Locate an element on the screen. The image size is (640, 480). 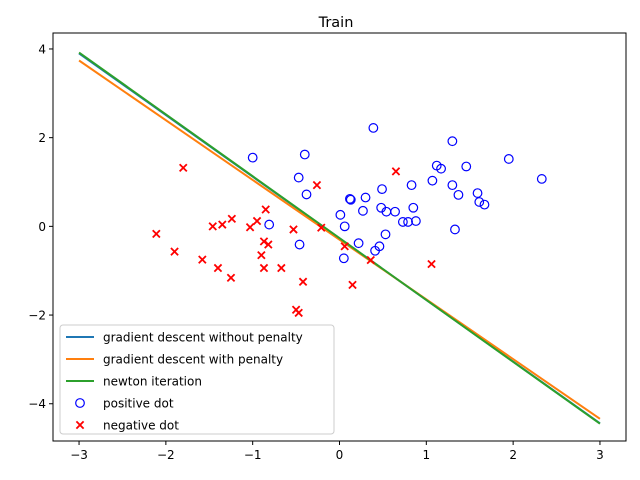
y-tick-label: −4 is located at coordinates (37, 404).